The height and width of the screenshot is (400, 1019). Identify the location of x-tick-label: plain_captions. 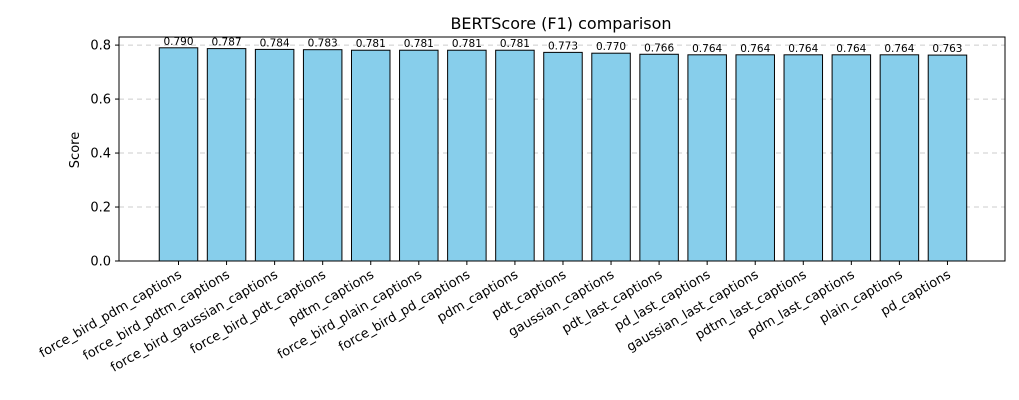
(861, 297).